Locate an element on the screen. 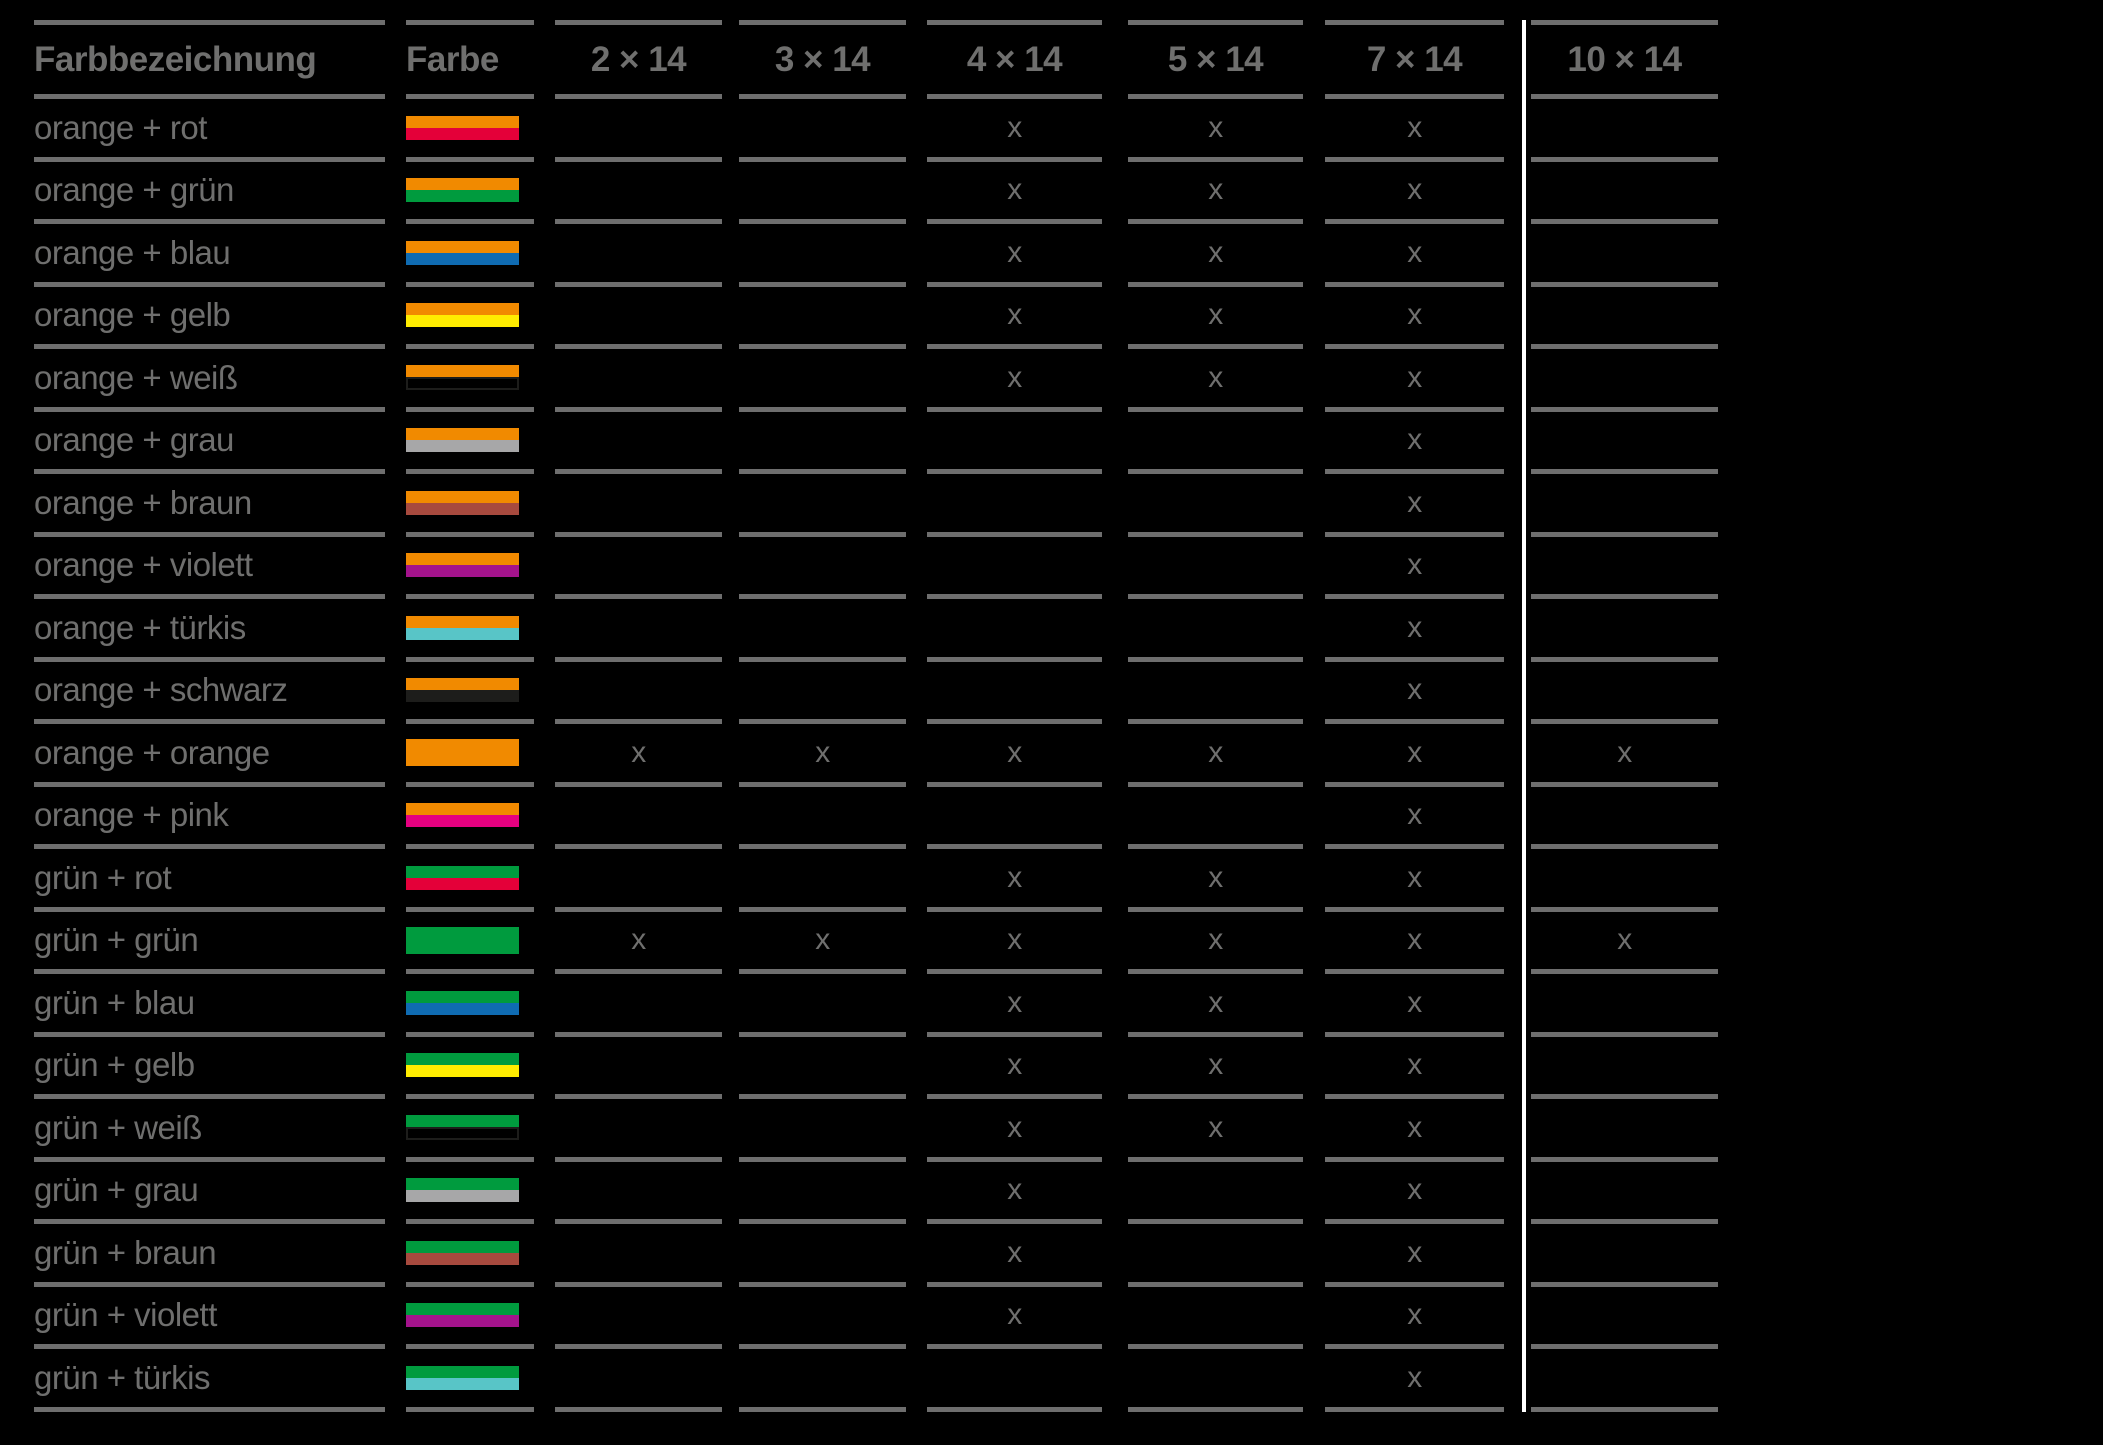 Image resolution: width=2103 pixels, height=1445 pixels. row-label-orange-tuerkis: orange + türkis is located at coordinates (209, 625).